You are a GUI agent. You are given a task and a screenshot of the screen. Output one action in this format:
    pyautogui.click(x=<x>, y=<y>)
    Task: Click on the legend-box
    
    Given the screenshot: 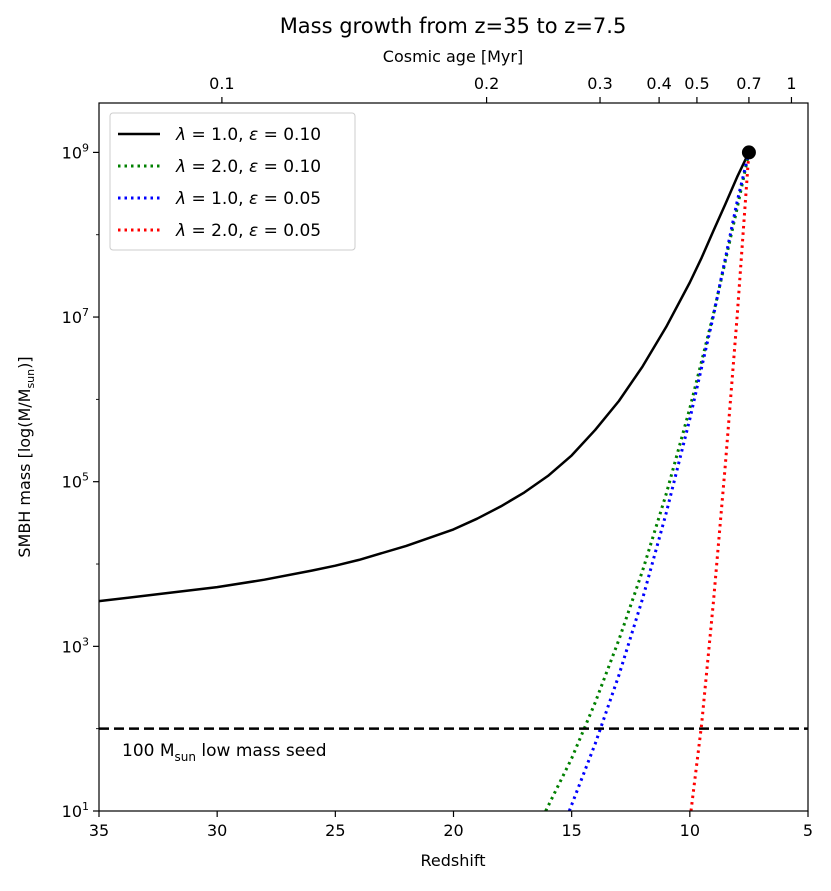 What is the action you would take?
    pyautogui.click(x=232, y=181)
    